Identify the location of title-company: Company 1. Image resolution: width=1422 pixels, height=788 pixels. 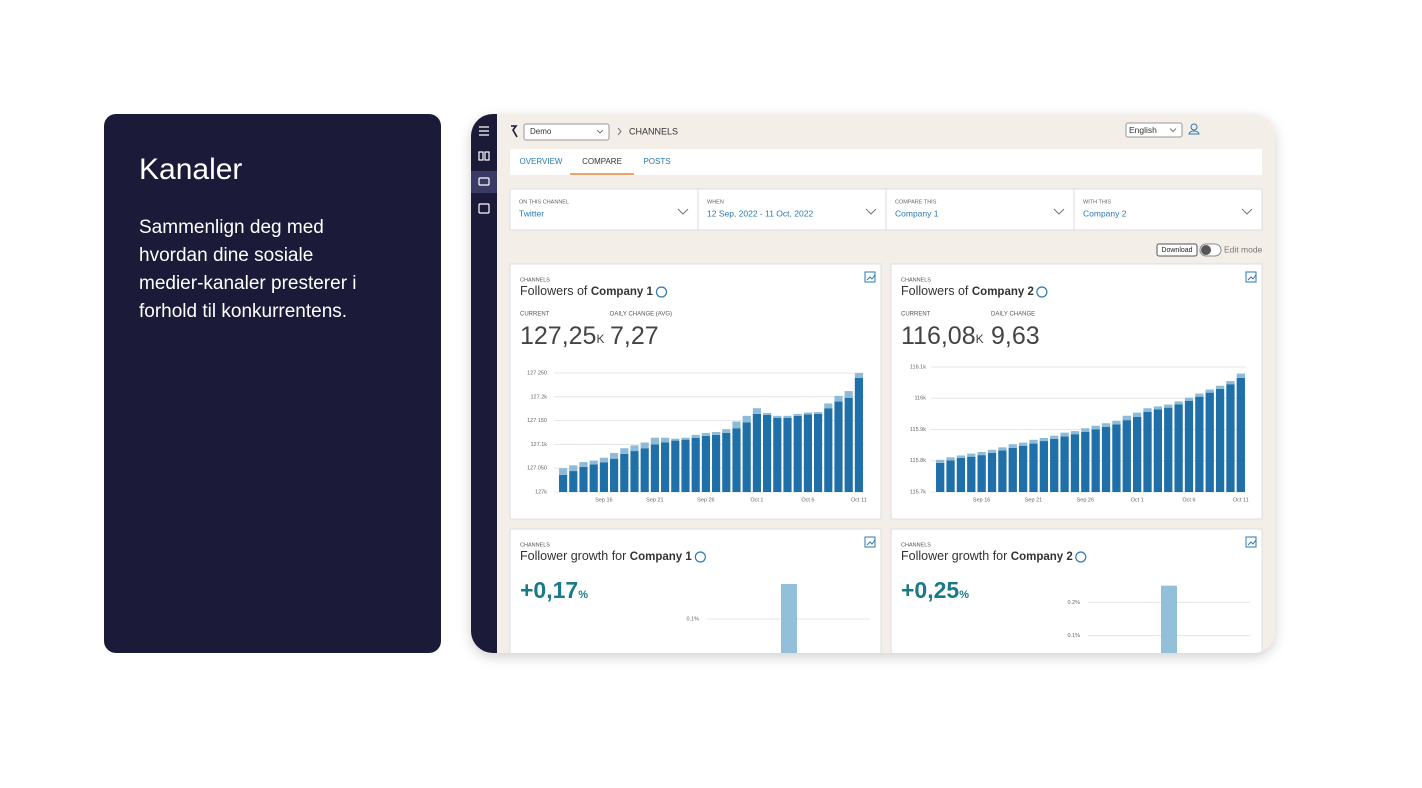
(661, 557).